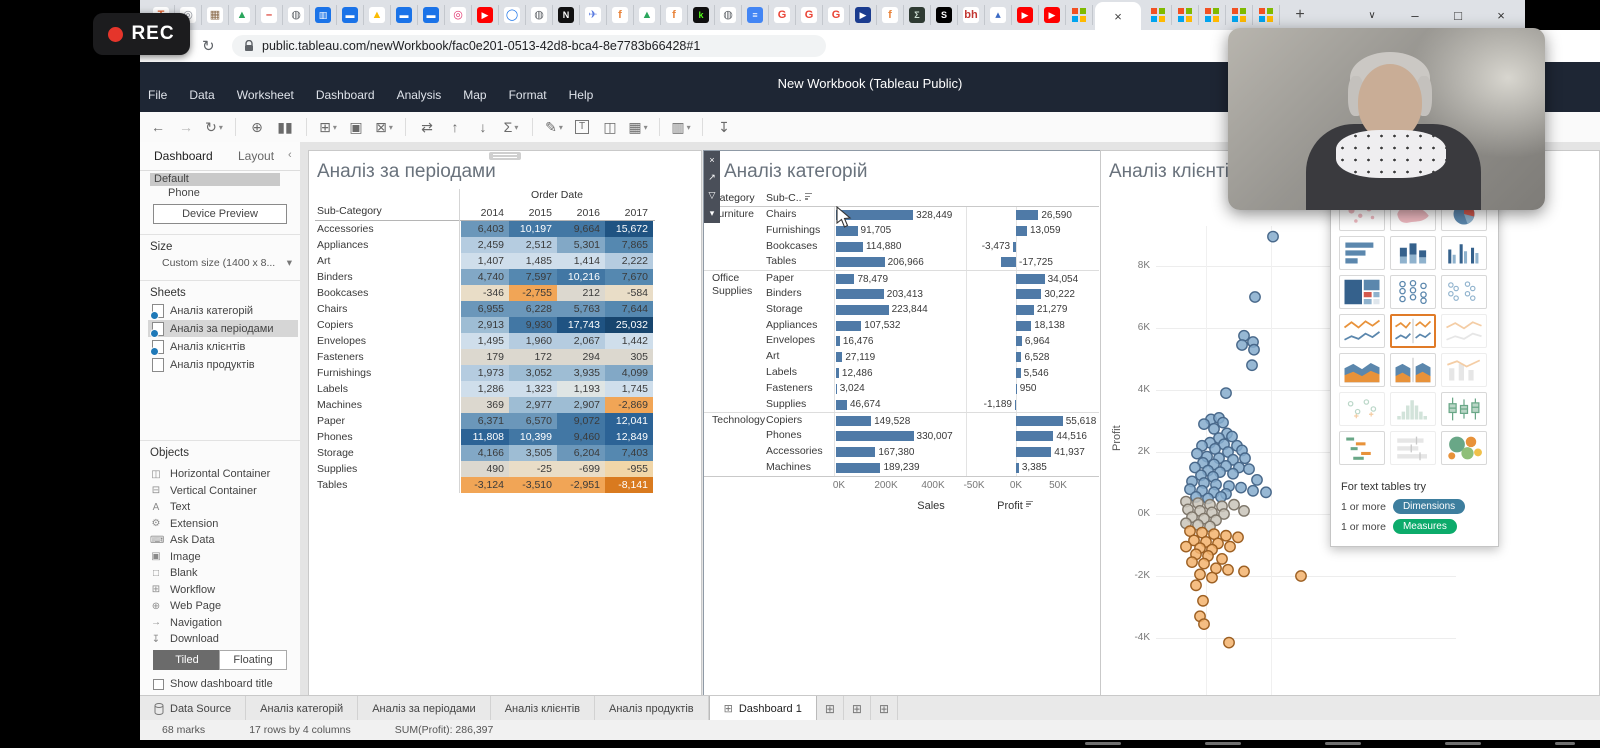  Describe the element at coordinates (1464, 292) in the screenshot. I see `showme-tile-side-by-side-circles` at that location.